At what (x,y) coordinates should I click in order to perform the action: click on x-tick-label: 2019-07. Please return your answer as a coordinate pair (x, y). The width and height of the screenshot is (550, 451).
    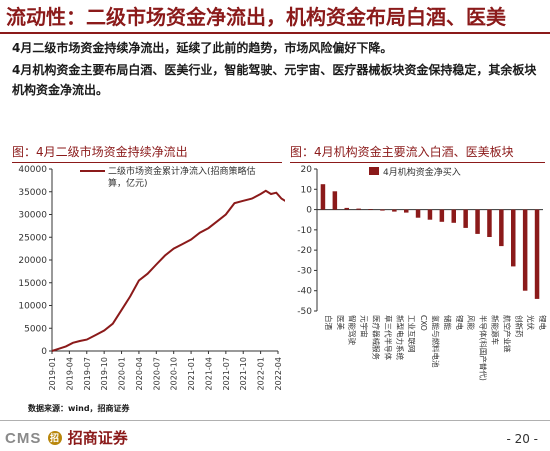
    Looking at the image, I should click on (87, 373).